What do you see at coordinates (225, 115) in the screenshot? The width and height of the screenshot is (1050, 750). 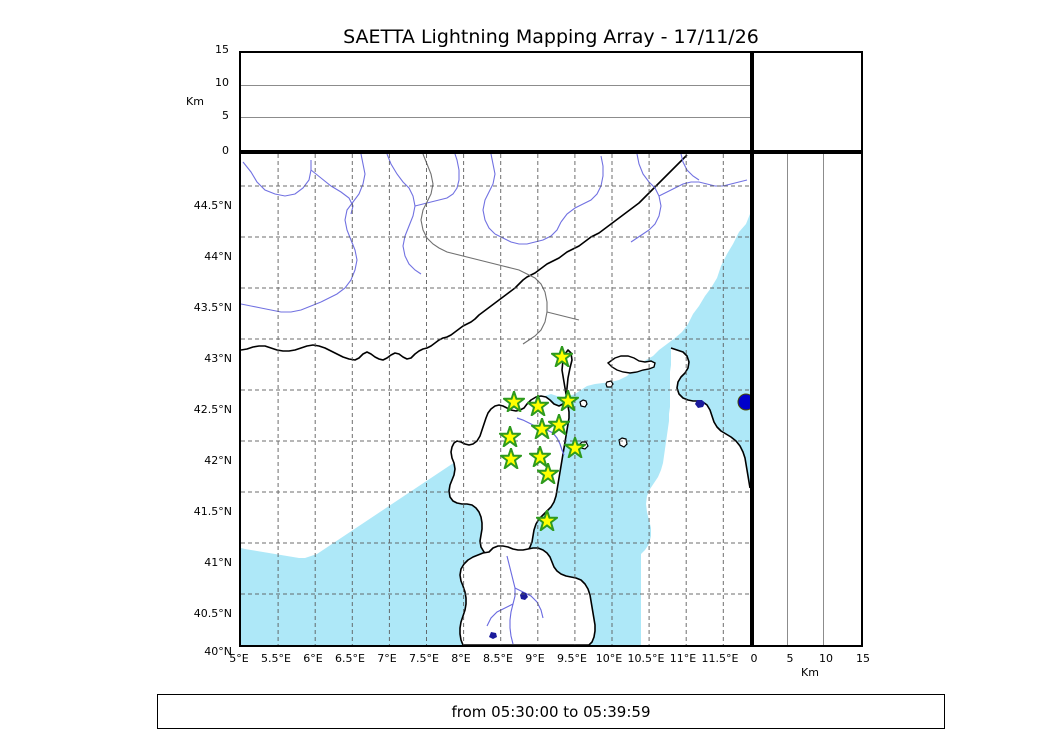 I see `tick-top-y-5: 5` at bounding box center [225, 115].